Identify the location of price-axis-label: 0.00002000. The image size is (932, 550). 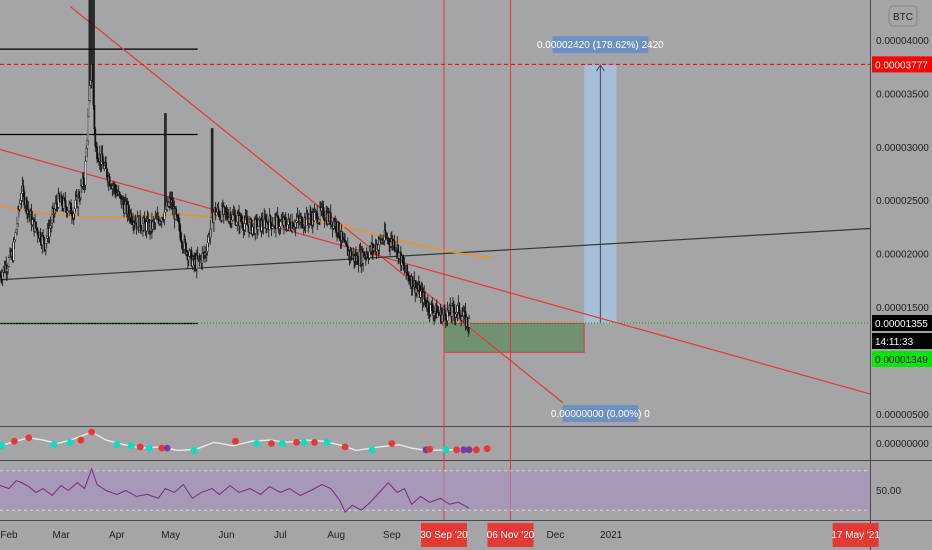
(902, 255).